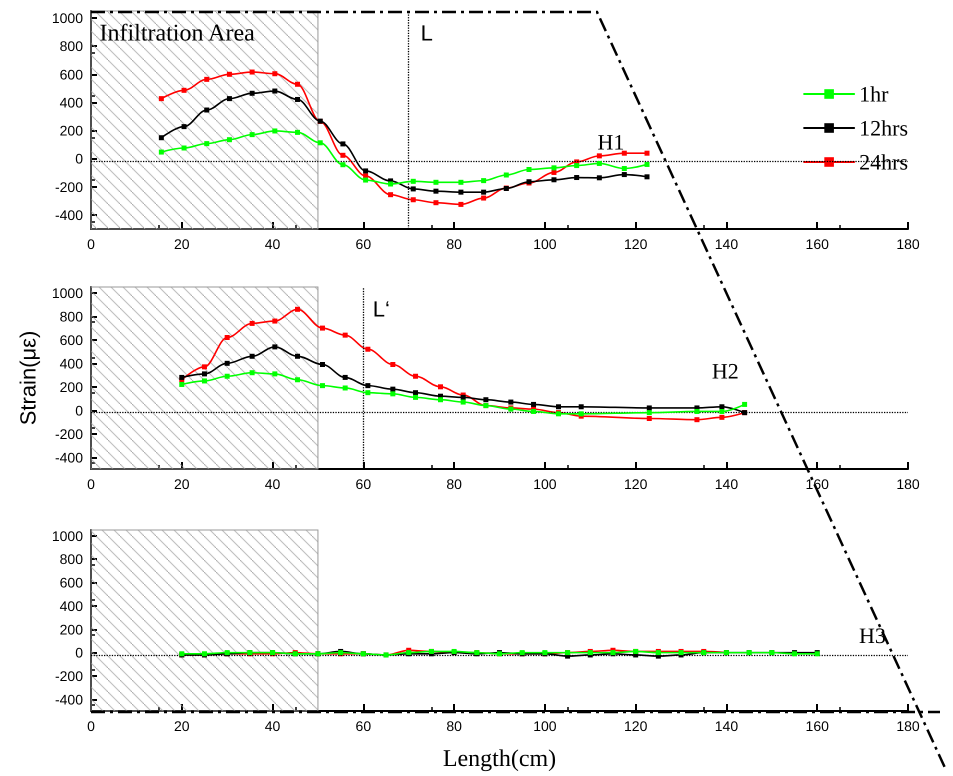 This screenshot has height=776, width=953. Describe the element at coordinates (499, 759) in the screenshot. I see `x-axis-title: Length(cm)` at that location.